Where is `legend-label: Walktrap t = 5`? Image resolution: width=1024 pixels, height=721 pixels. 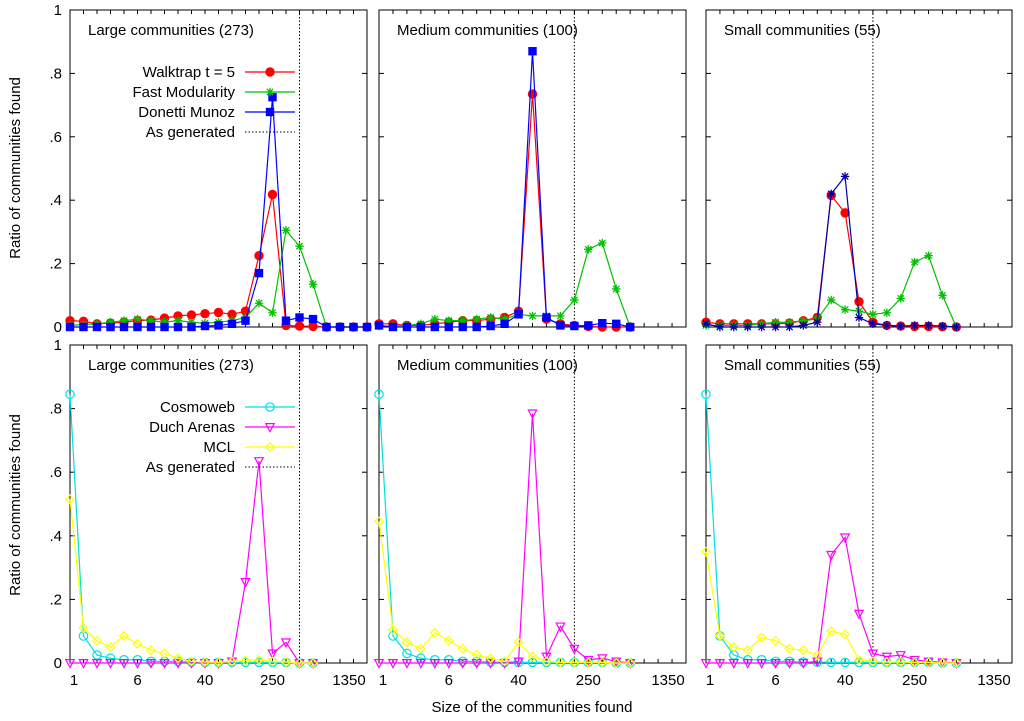
legend-label: Walktrap t = 5 is located at coordinates (189, 72).